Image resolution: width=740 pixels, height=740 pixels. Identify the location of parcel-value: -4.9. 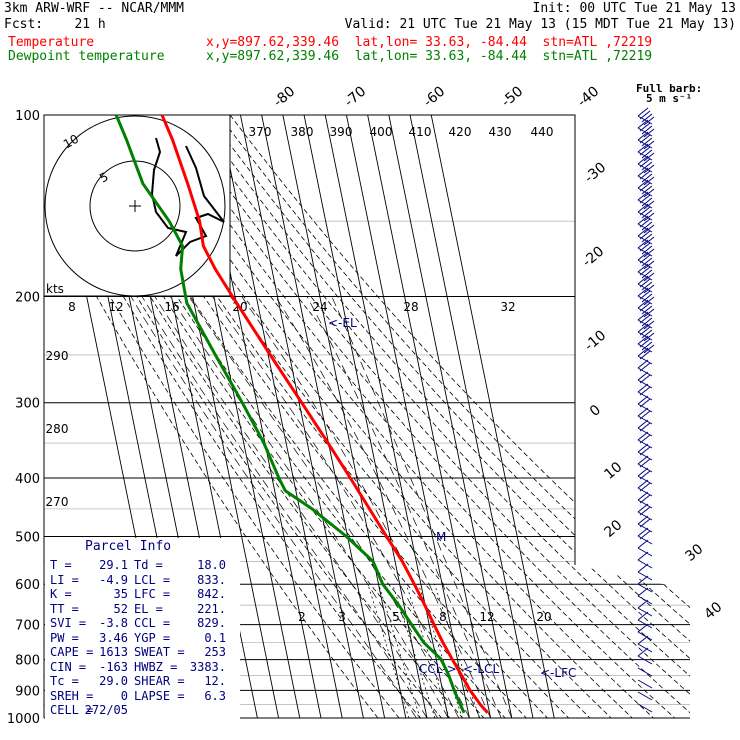
(113, 579).